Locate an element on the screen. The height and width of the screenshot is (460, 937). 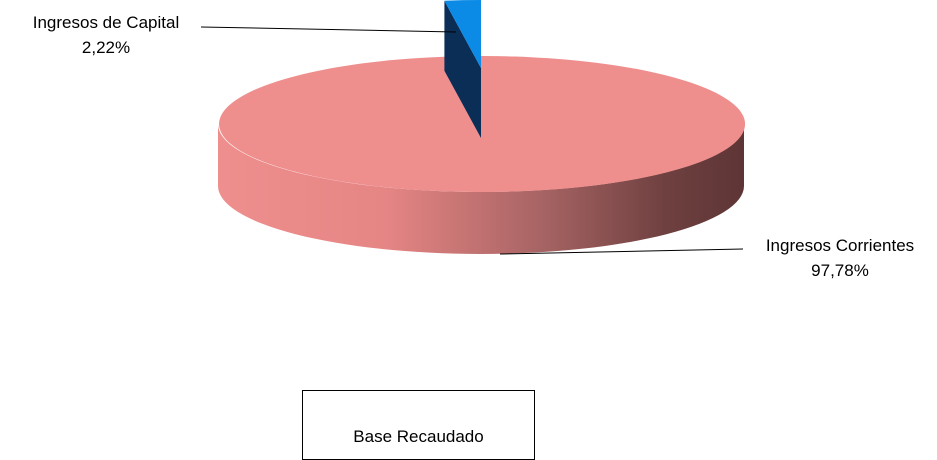
leader-line-ingresos-corrientes is located at coordinates (621, 251).